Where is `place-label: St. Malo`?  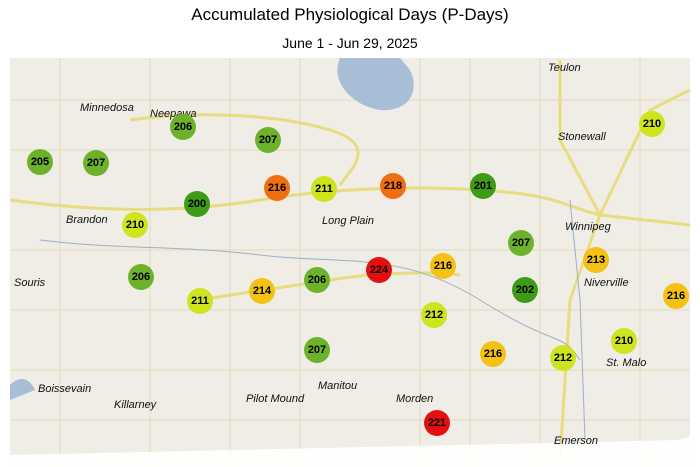 place-label: St. Malo is located at coordinates (626, 363).